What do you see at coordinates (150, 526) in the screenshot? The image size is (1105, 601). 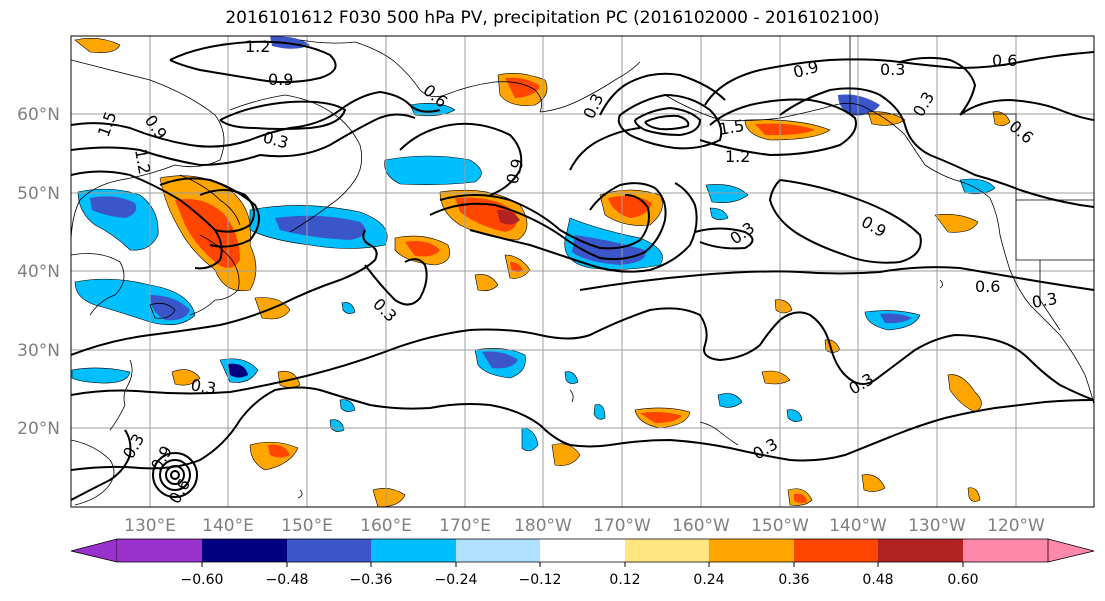 I see `lon-label: 130°E` at bounding box center [150, 526].